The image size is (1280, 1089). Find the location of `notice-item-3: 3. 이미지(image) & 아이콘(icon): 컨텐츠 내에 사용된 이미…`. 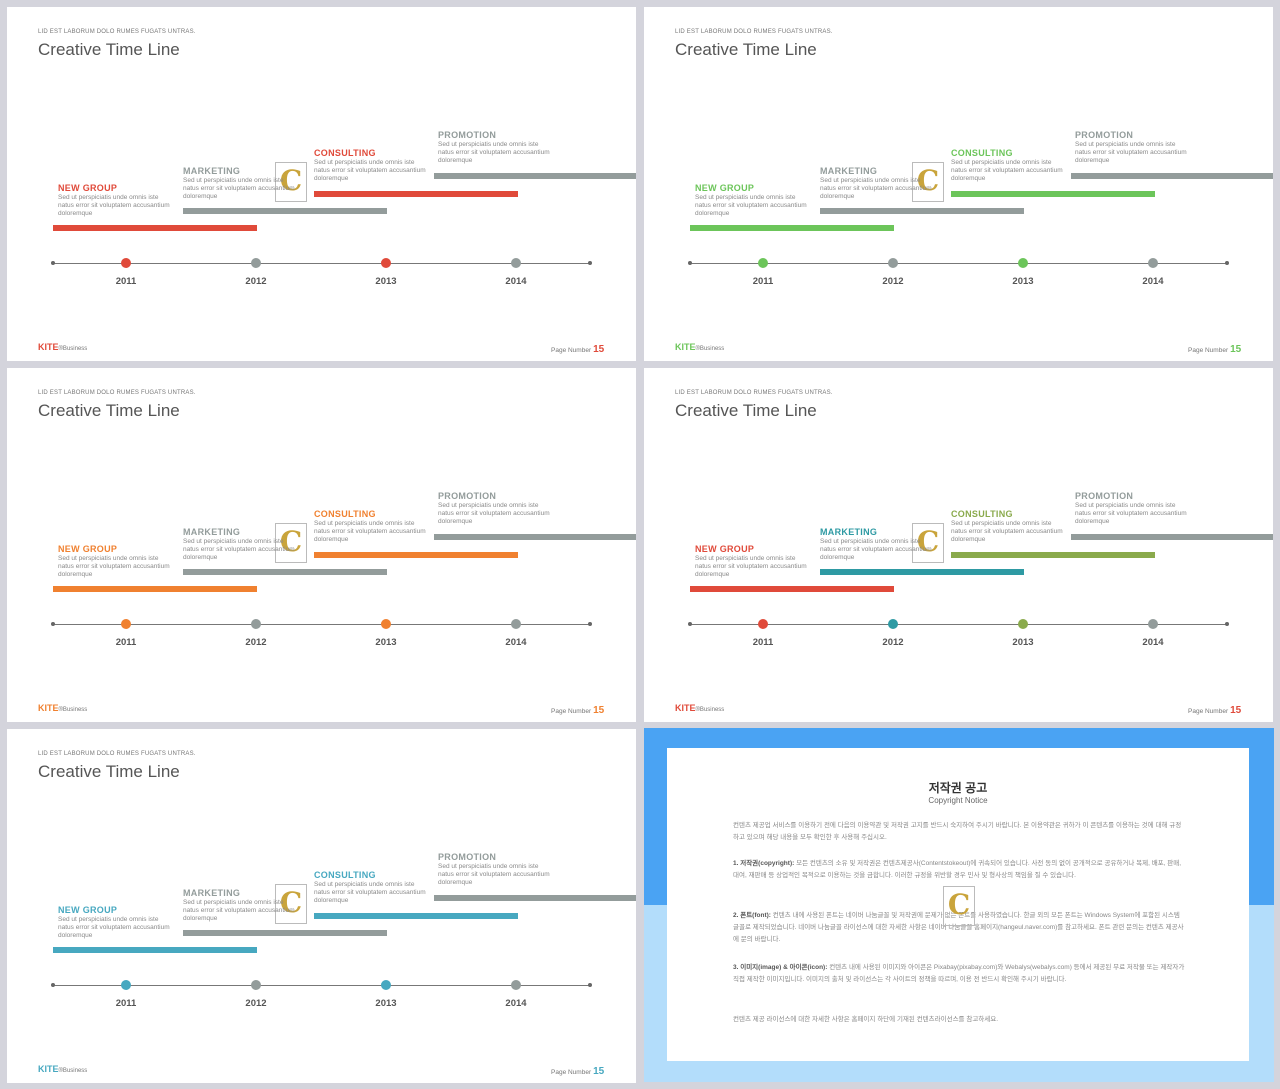

notice-item-3: 3. 이미지(image) & 아이콘(icon): 컨텐츠 내에 사용된 이미… is located at coordinates (959, 974).